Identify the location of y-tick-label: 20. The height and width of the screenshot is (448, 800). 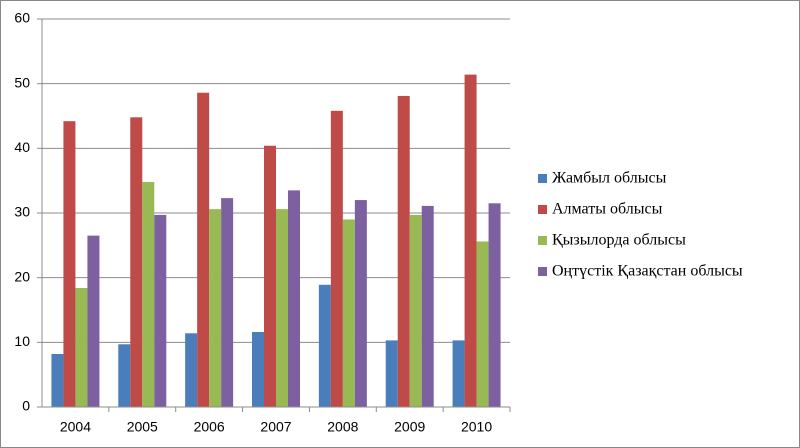
(22, 276).